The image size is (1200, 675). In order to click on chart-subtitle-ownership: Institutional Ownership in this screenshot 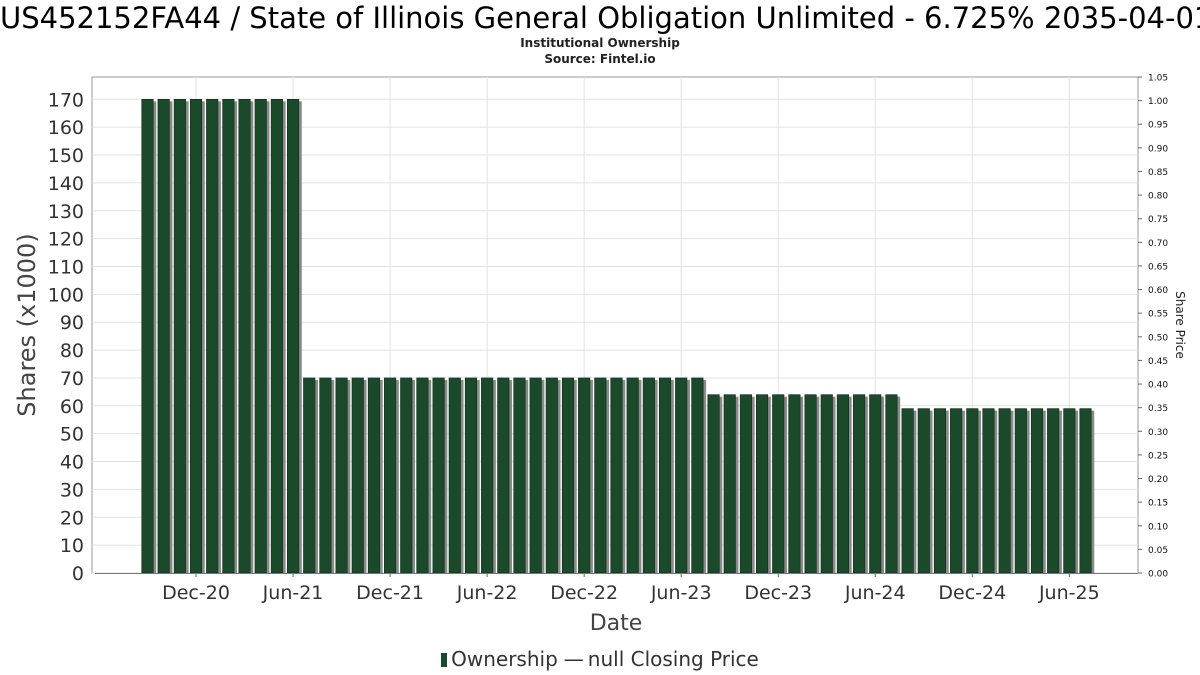, I will do `click(600, 43)`.